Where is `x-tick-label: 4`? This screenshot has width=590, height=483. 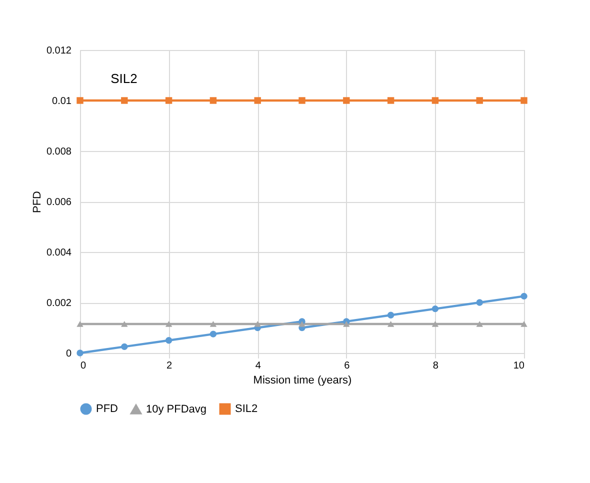 x-tick-label: 4 is located at coordinates (258, 366).